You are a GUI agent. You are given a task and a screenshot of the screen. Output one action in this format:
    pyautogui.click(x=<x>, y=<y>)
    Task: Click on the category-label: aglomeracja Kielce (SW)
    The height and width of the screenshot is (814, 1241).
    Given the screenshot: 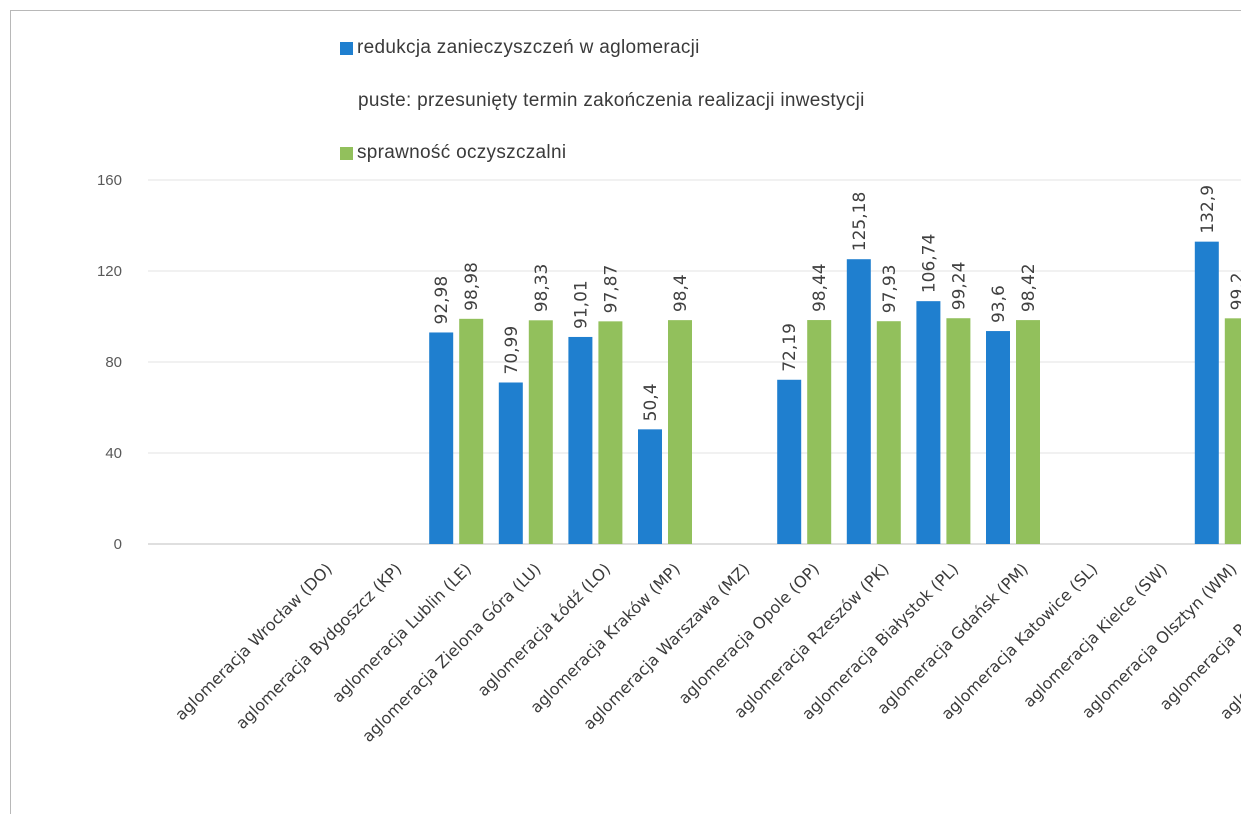 What is the action you would take?
    pyautogui.click(x=1095, y=635)
    